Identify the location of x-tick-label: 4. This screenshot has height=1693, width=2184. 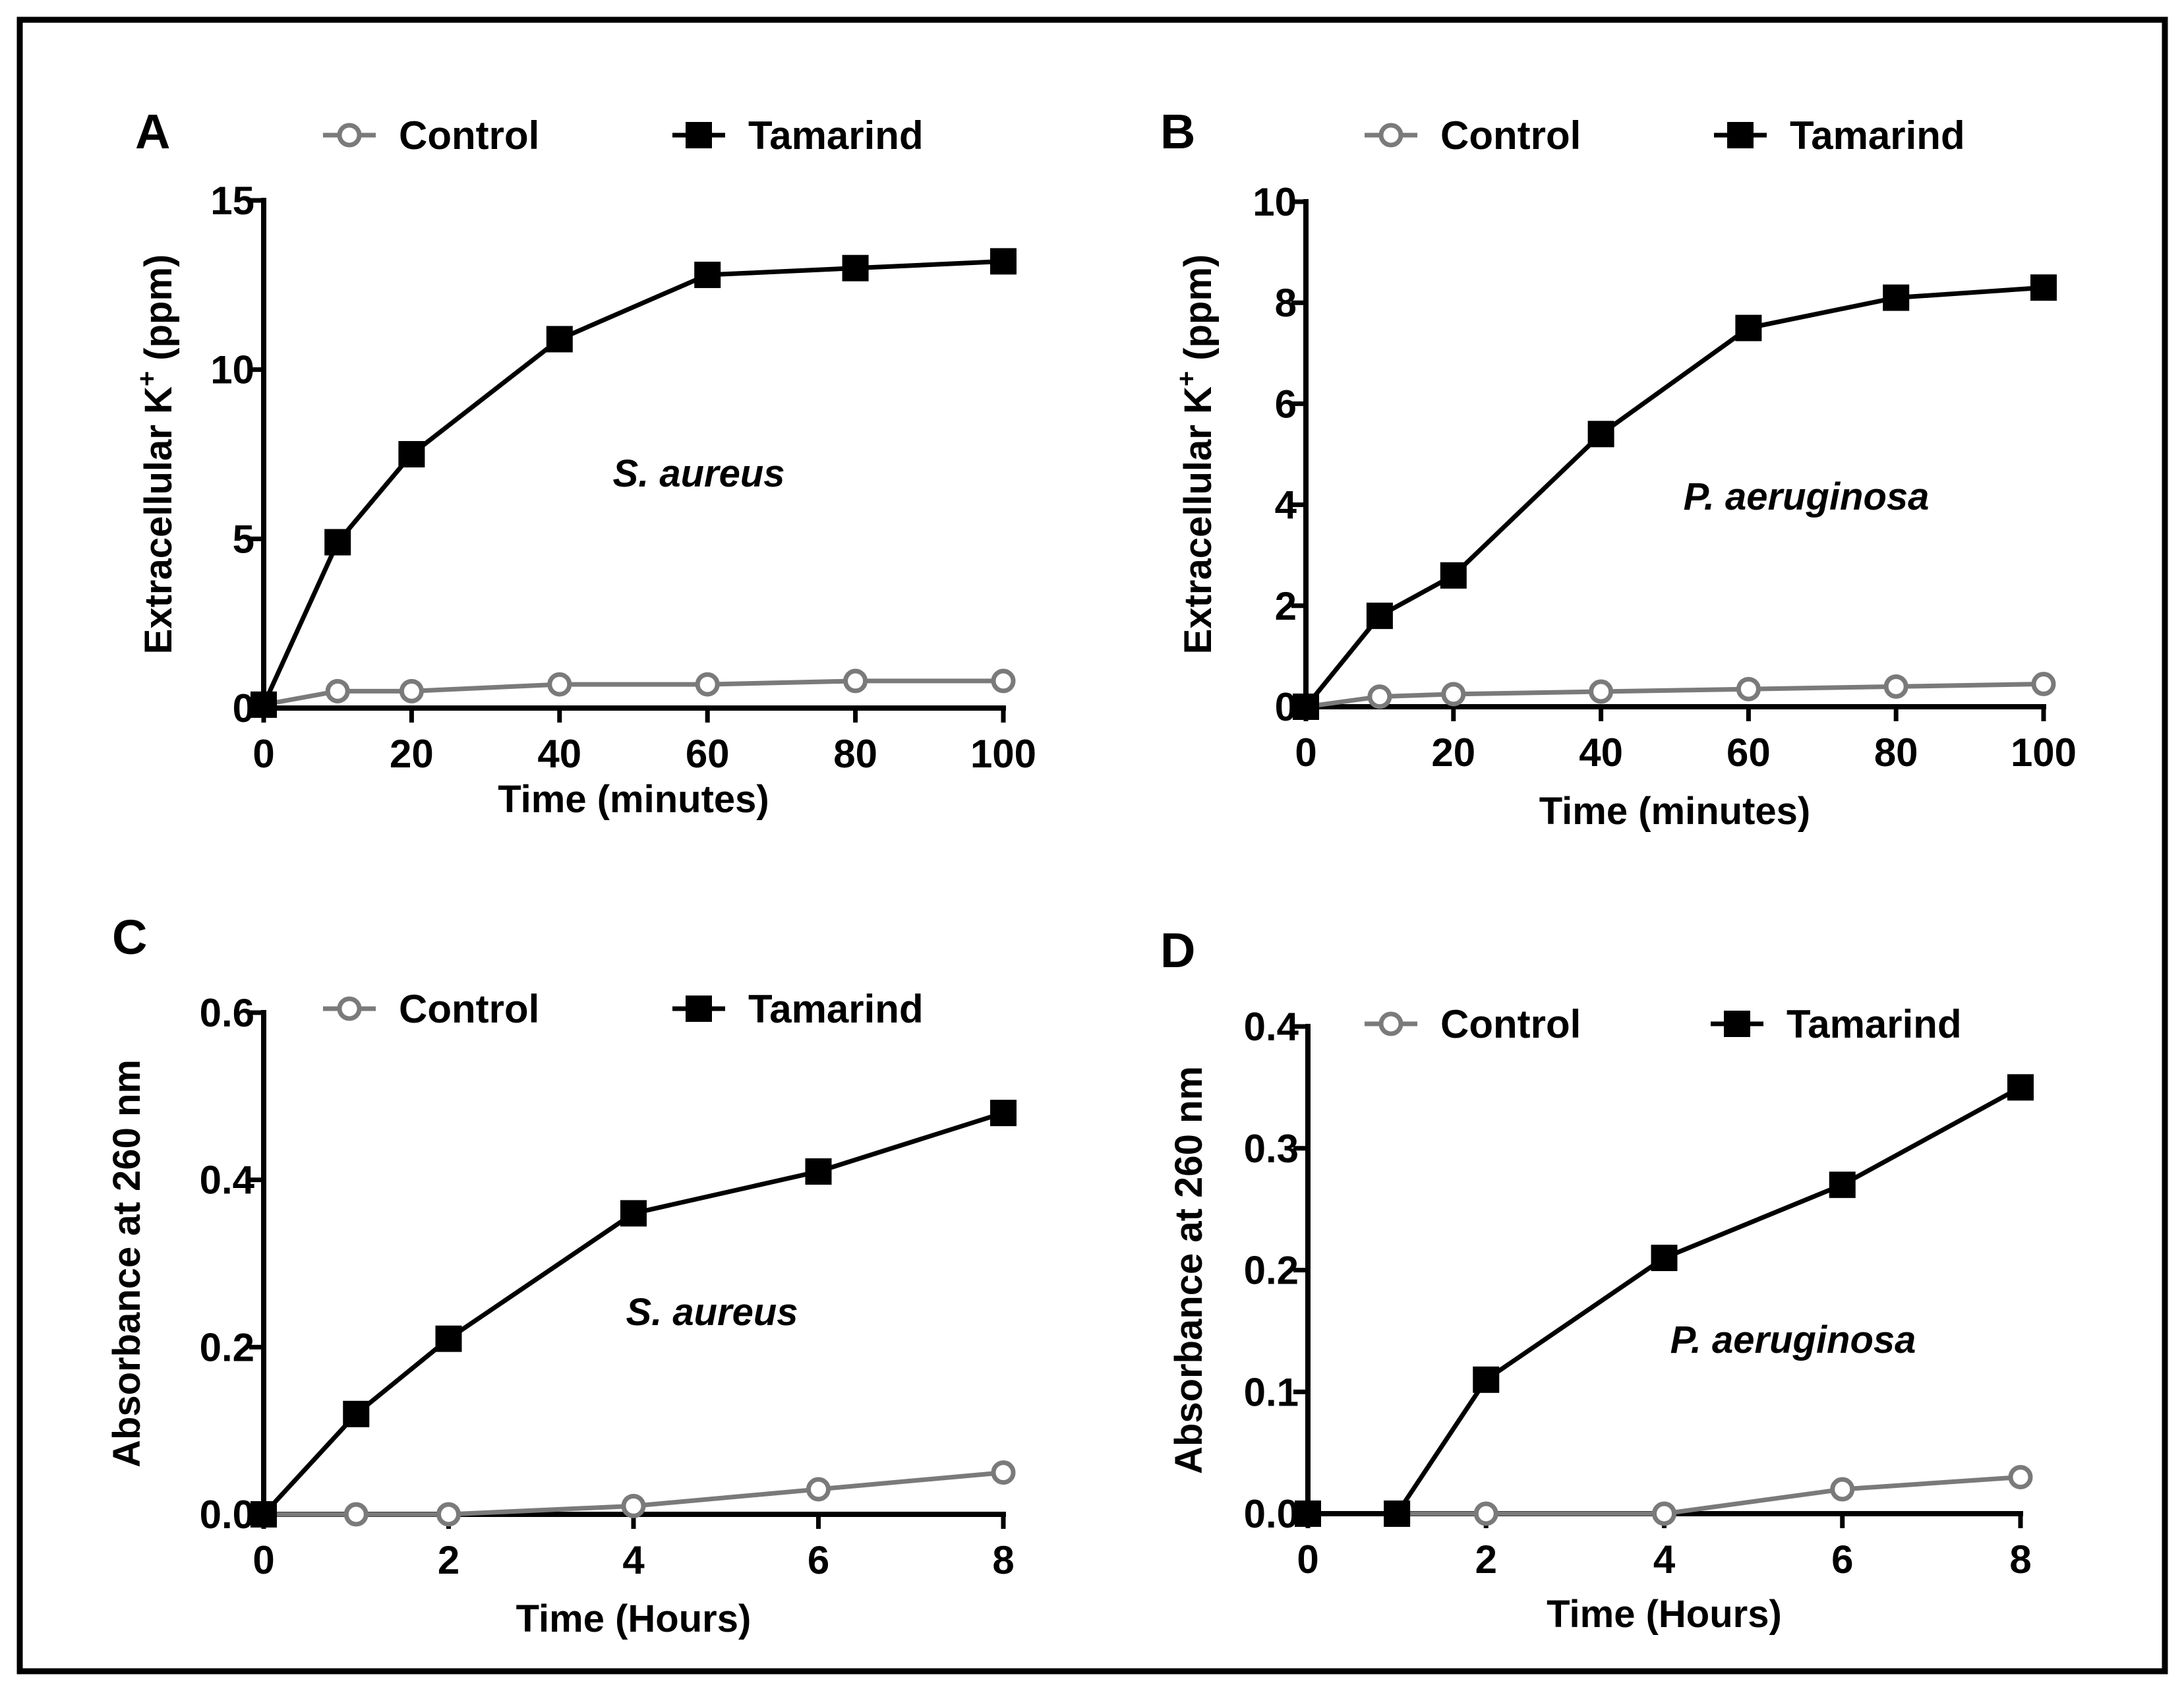
(633, 1560).